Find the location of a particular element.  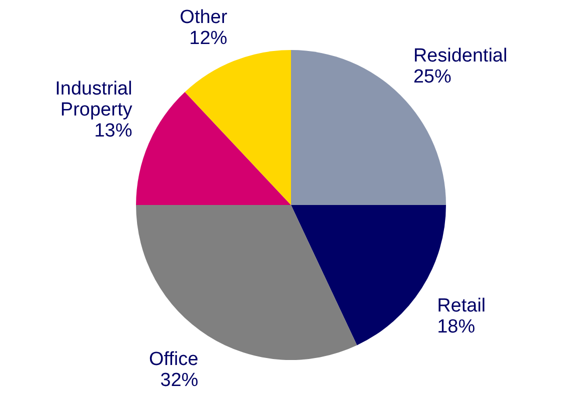

data-label: 18% is located at coordinates (456, 327).